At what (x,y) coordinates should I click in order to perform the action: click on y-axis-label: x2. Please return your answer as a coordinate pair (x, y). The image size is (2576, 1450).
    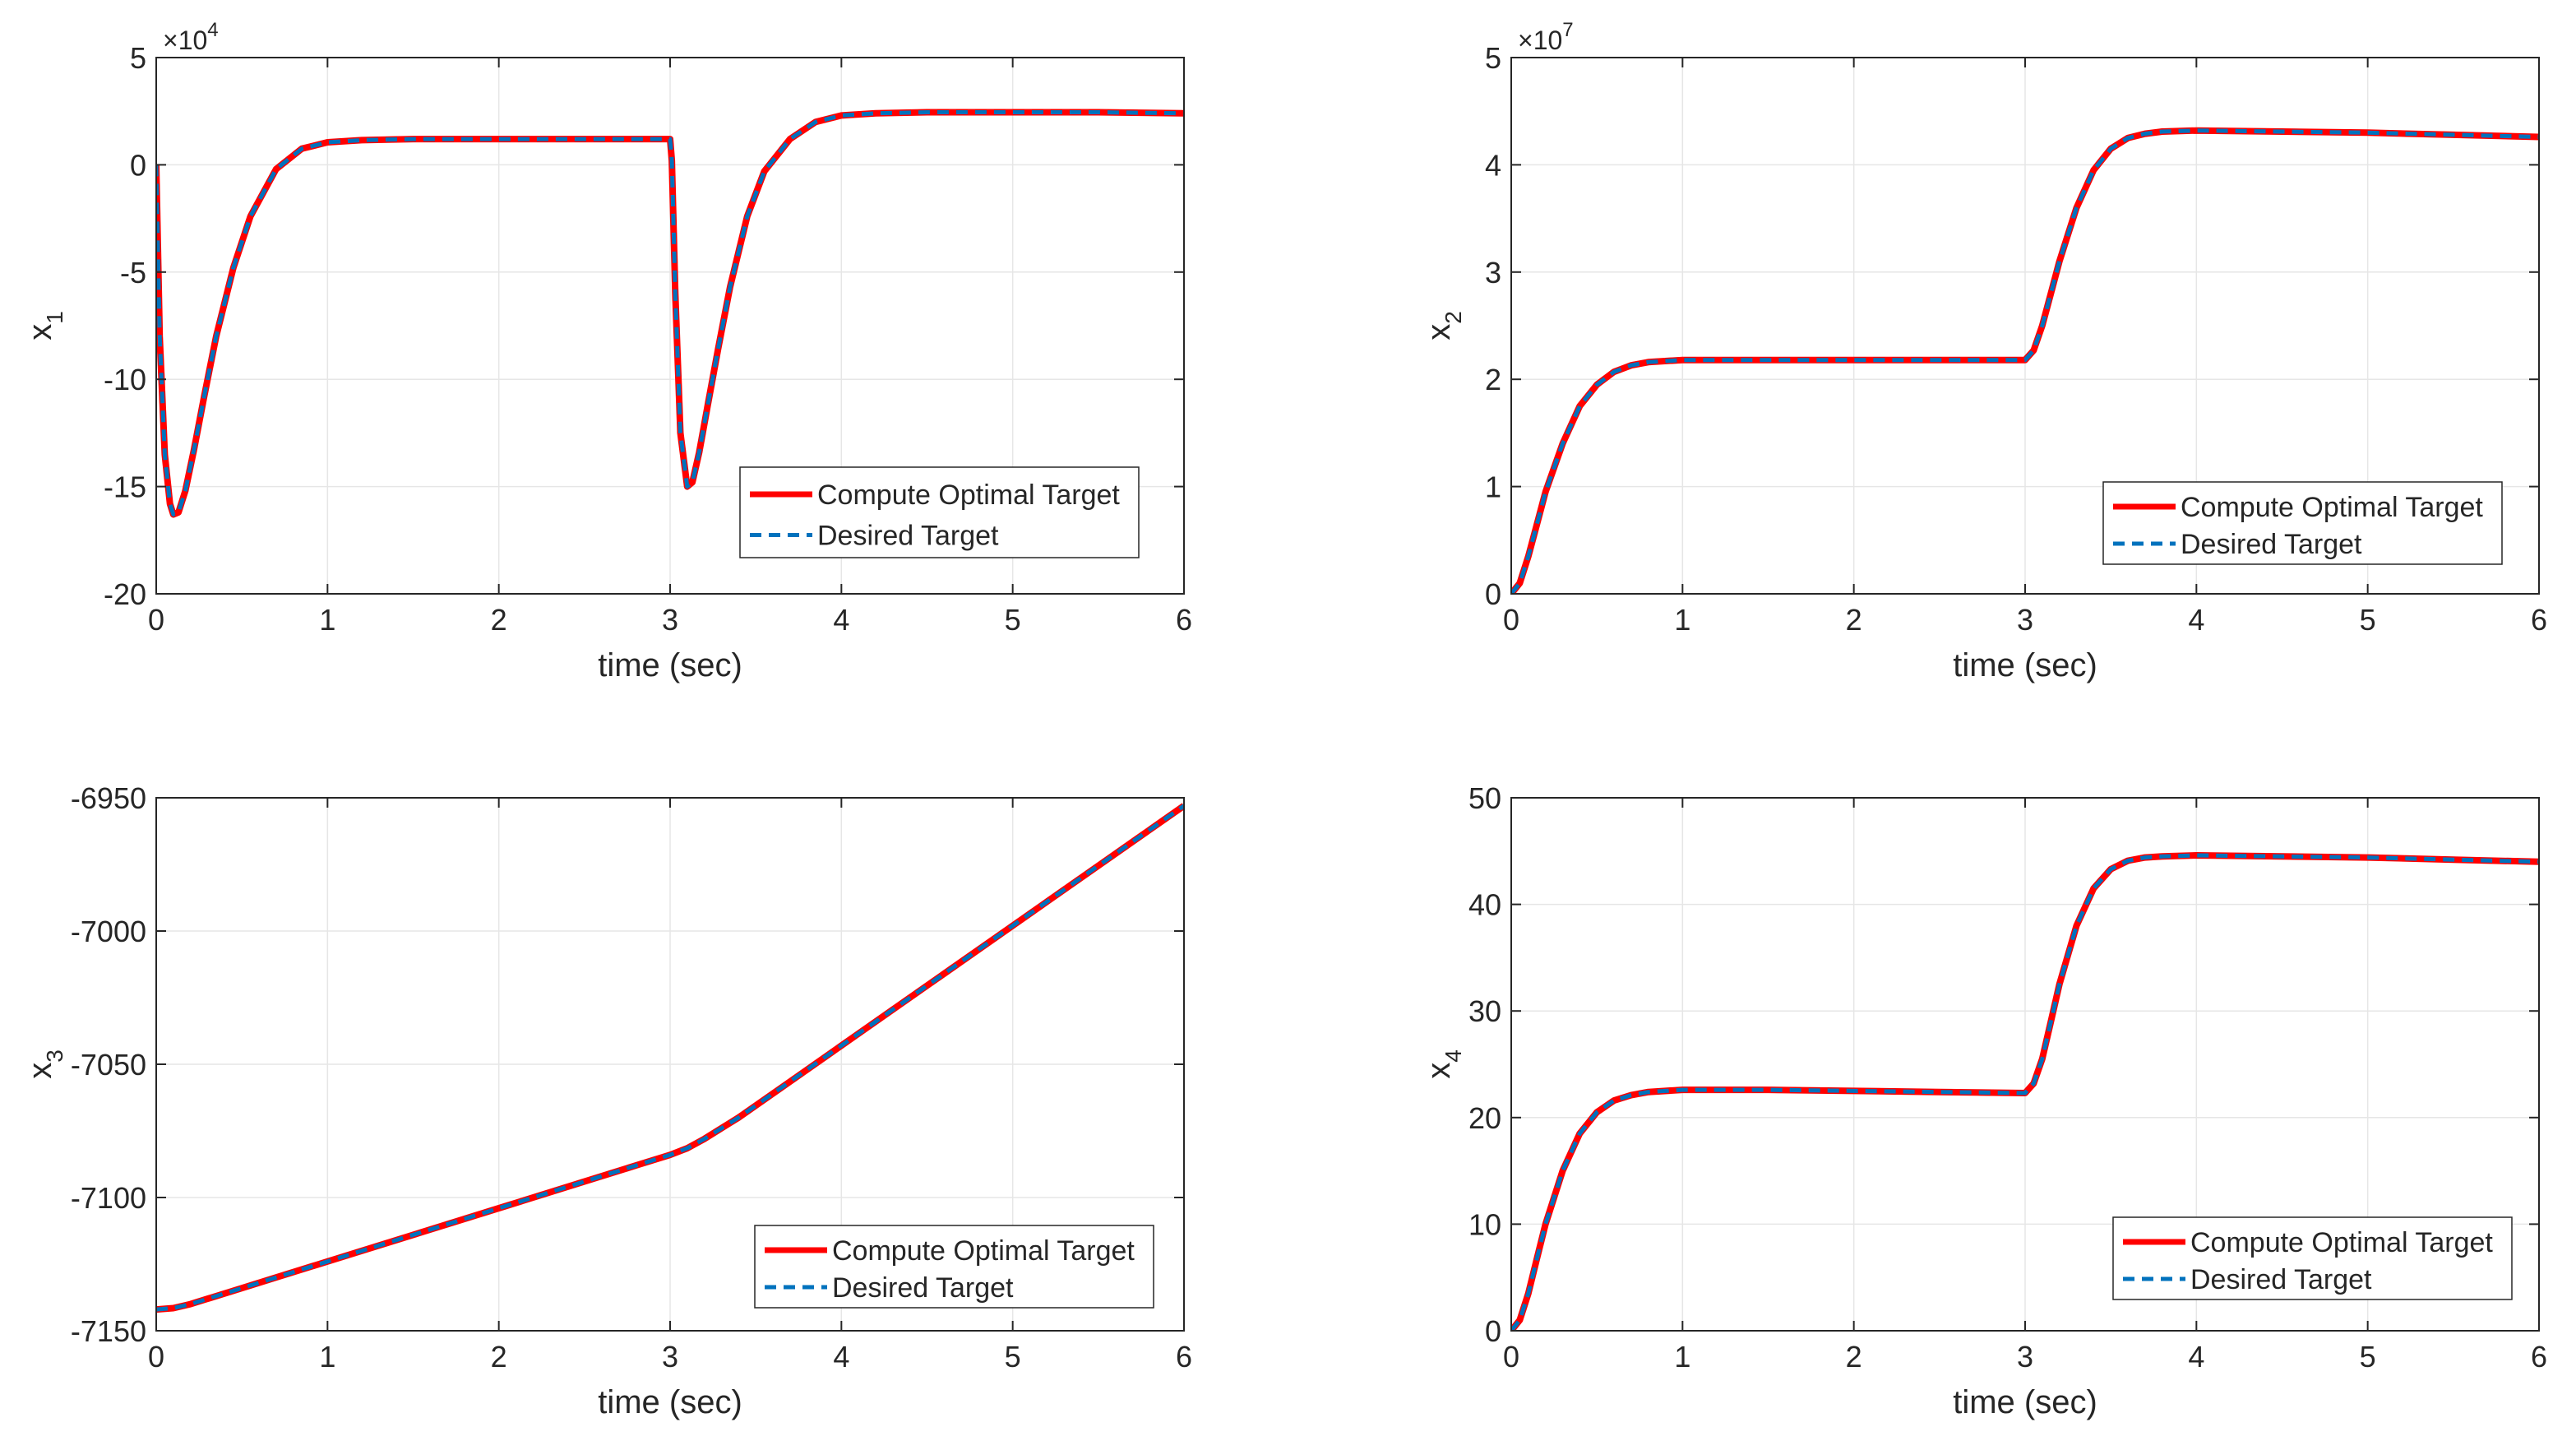
    Looking at the image, I should click on (1443, 325).